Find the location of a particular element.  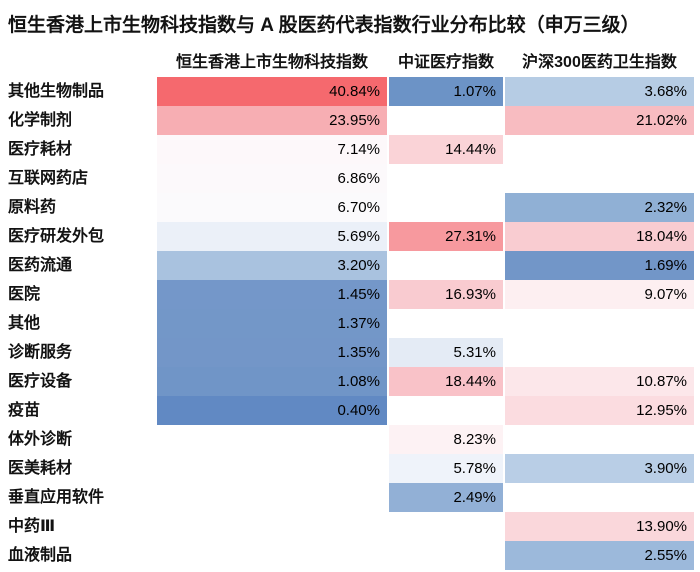

row-label: 医院 is located at coordinates (24, 294).